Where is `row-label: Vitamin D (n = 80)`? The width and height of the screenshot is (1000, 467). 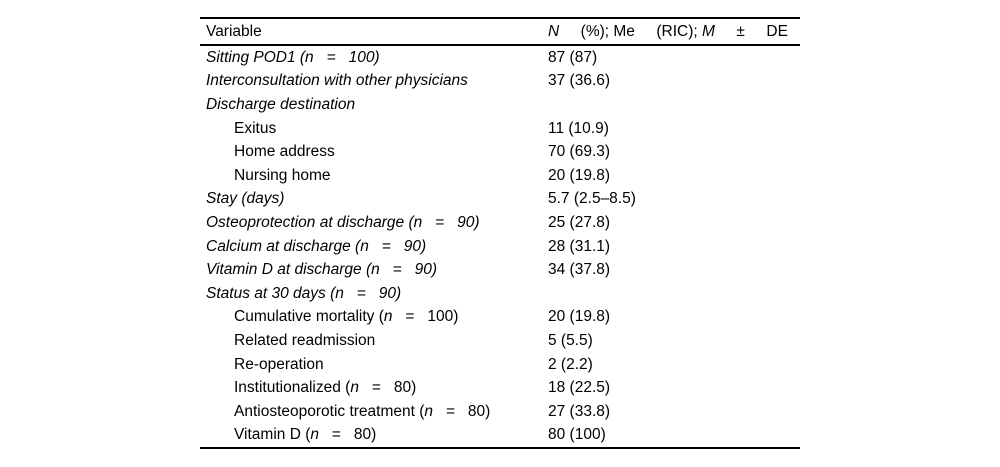 row-label: Vitamin D (n = 80) is located at coordinates (288, 435).